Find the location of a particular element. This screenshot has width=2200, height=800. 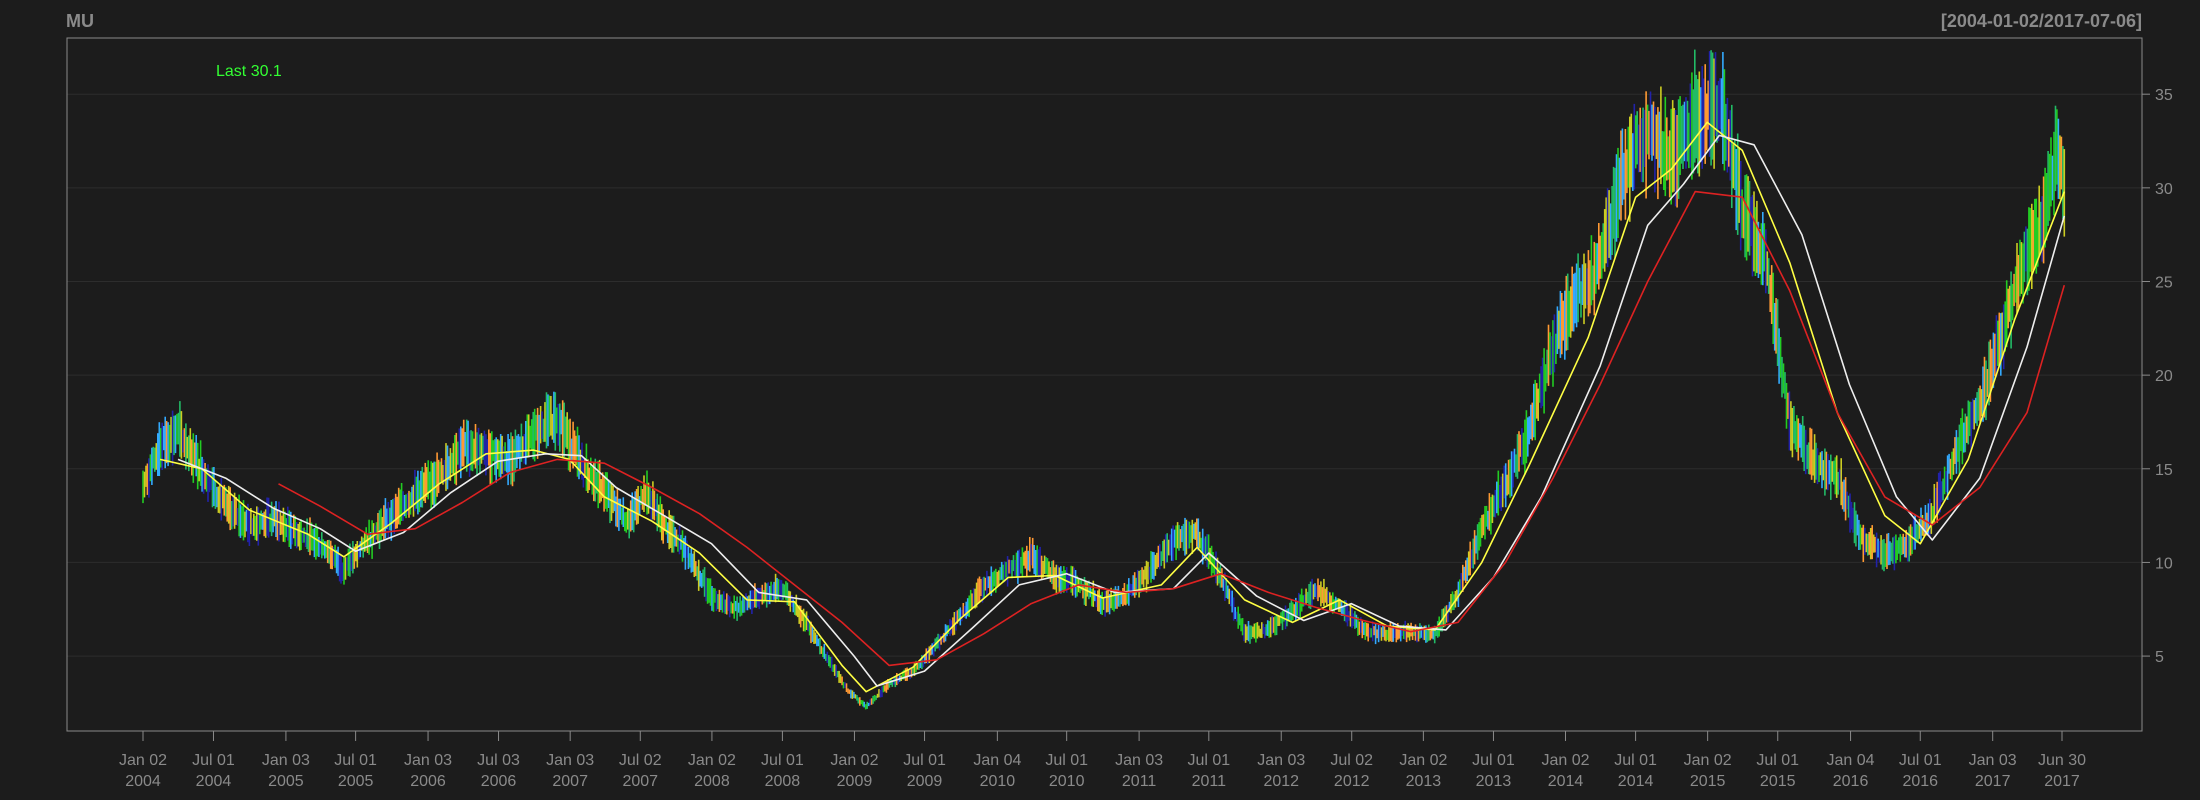

y-tick-label: 20 is located at coordinates (2164, 376).